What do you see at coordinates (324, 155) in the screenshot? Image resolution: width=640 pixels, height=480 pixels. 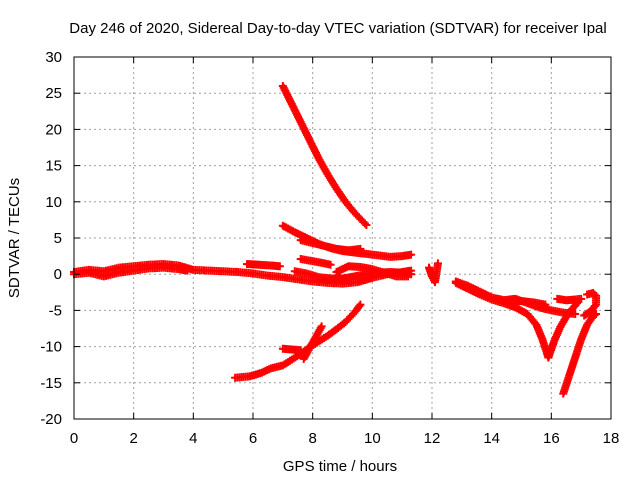 I see `series-trace-d` at bounding box center [324, 155].